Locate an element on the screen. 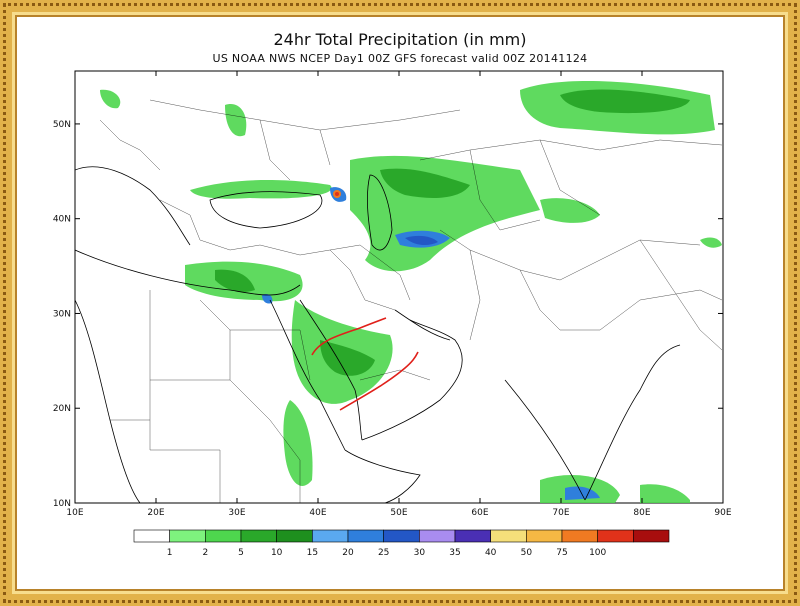  lon-tick-label: 80E is located at coordinates (641, 513).